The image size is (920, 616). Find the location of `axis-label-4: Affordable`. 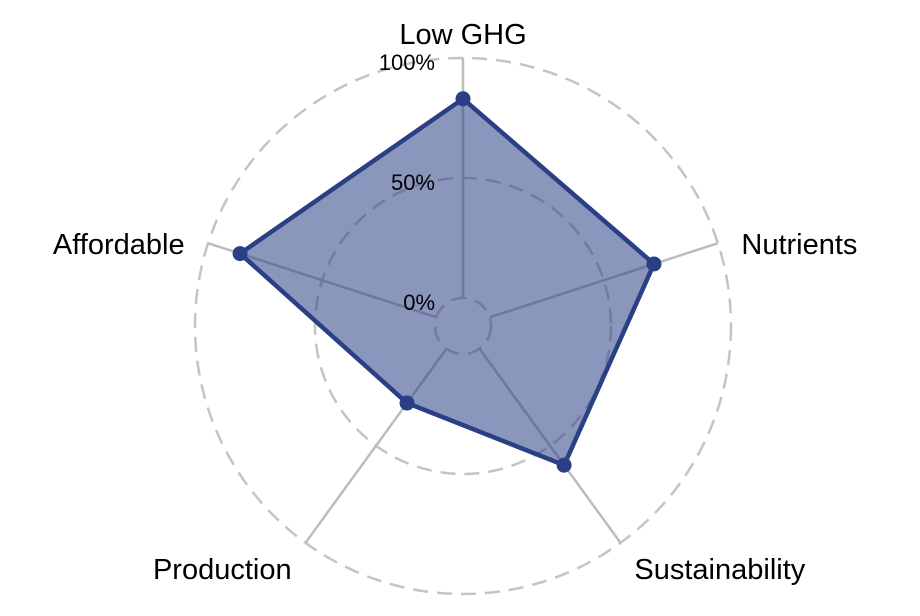

axis-label-4: Affordable is located at coordinates (119, 245).